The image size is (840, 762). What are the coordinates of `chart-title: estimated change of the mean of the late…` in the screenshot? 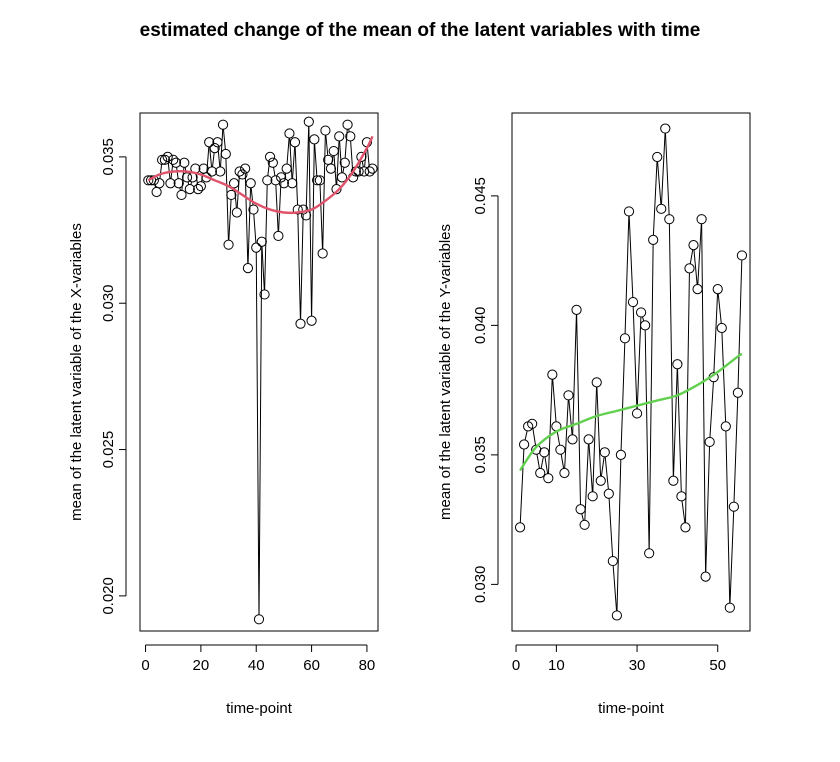 It's located at (420, 30).